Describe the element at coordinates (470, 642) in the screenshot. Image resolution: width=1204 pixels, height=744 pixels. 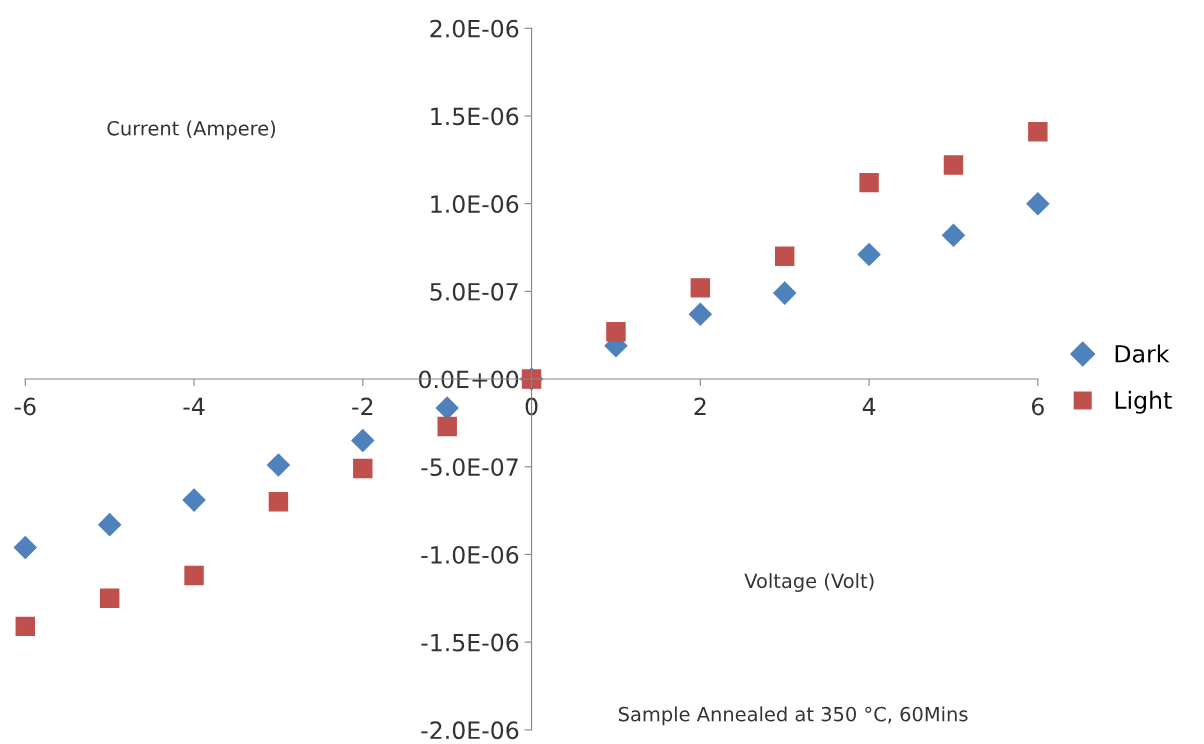
I see `y-tick-label: -1.5E-06` at that location.